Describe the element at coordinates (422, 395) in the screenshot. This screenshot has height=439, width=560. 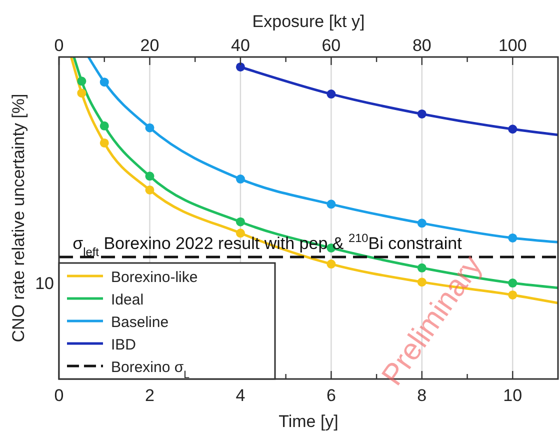
I see `x-tick-label: 8` at that location.